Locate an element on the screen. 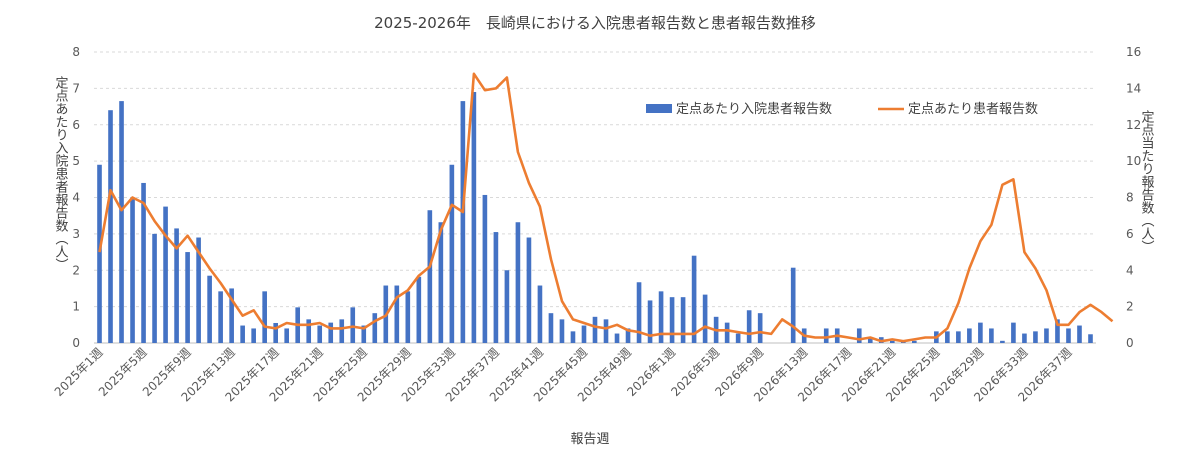  right-tick-label: 12 is located at coordinates (1133, 125).